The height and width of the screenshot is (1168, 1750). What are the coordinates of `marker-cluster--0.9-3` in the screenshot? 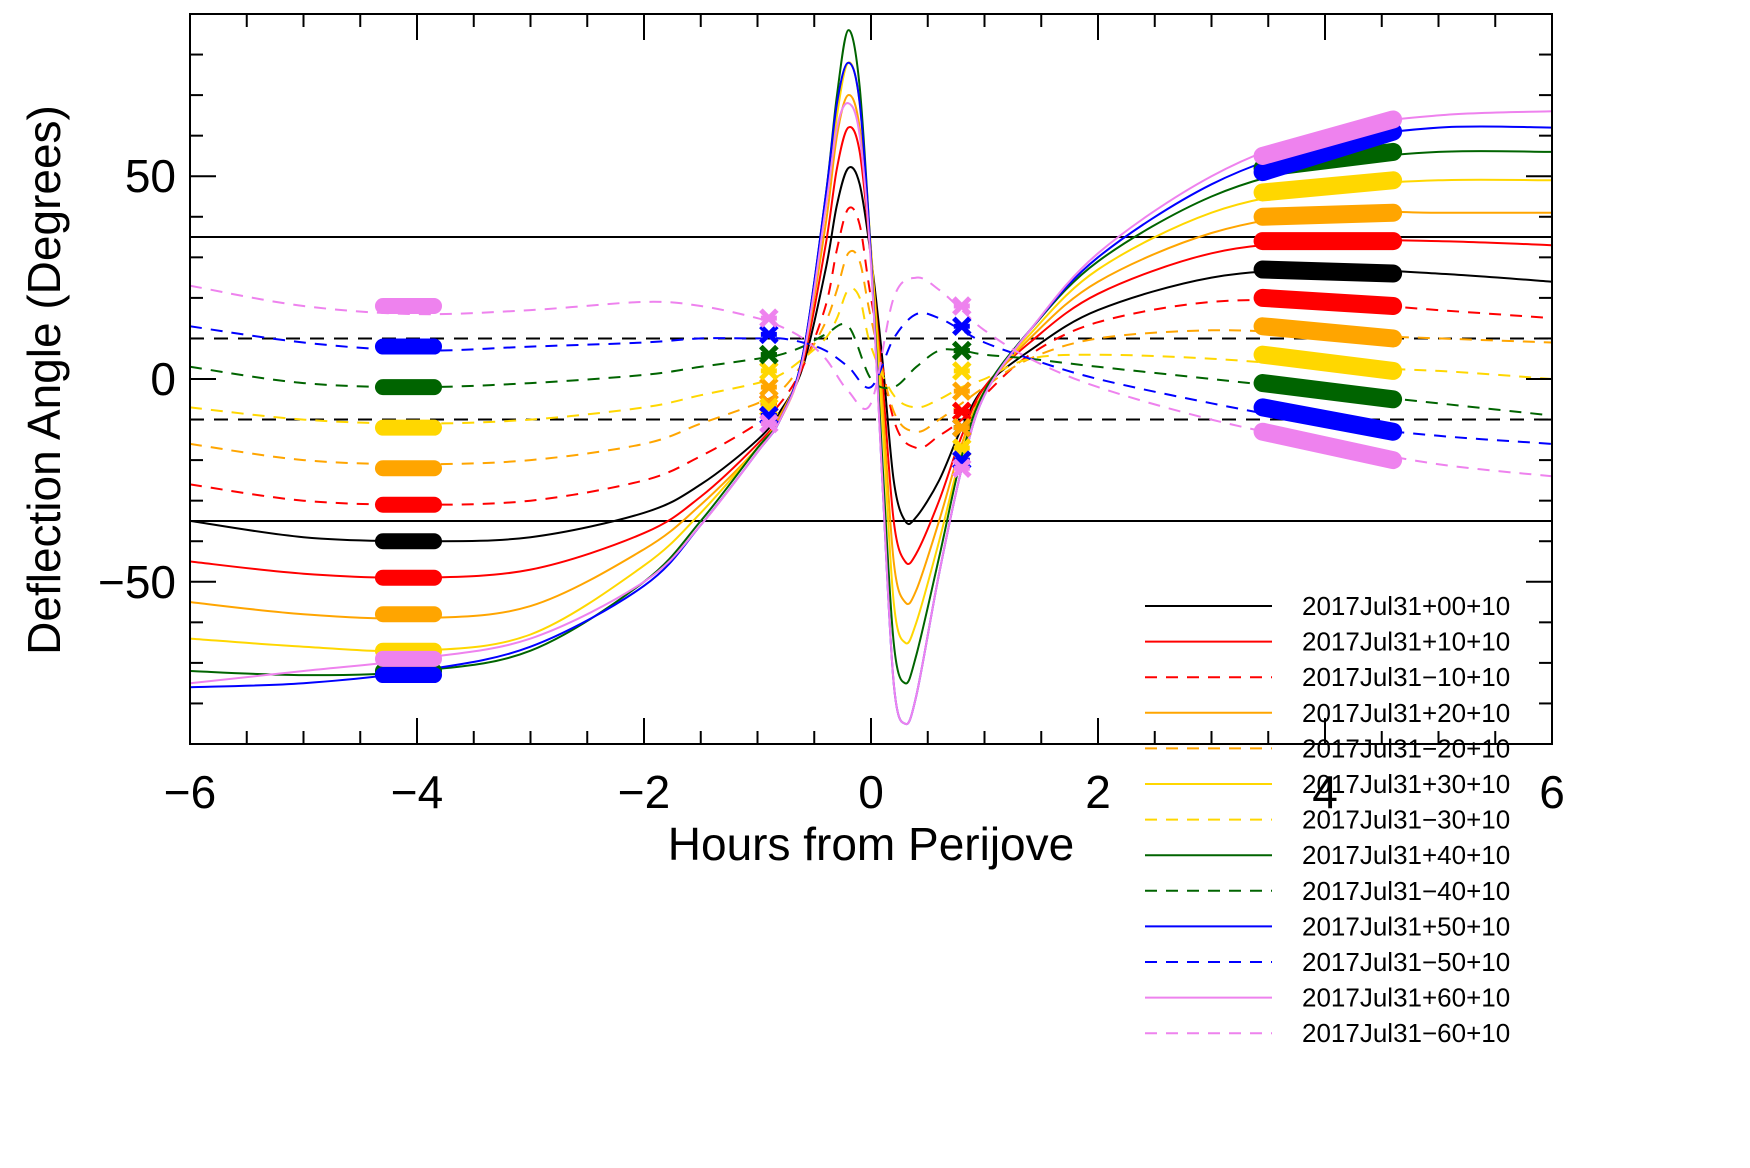 It's located at (769, 387).